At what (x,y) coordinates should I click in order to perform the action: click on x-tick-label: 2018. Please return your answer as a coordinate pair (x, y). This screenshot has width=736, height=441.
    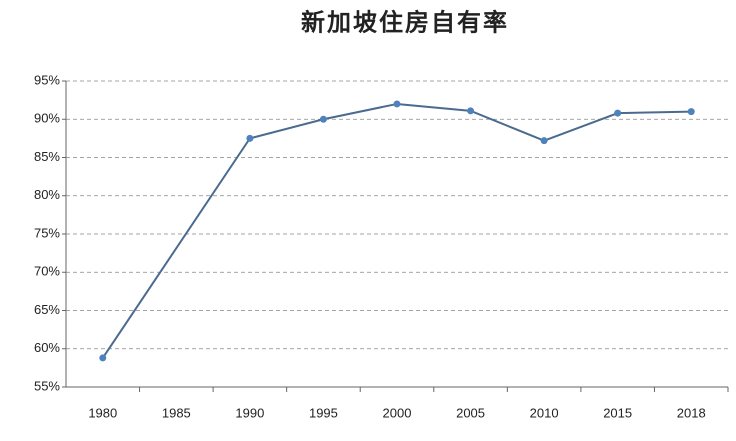
    Looking at the image, I should click on (691, 412).